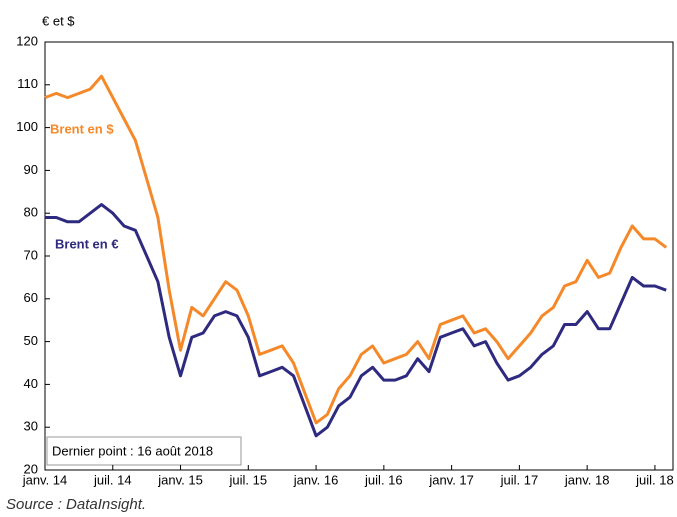  I want to click on source: Source : DataInsight., so click(76, 504).